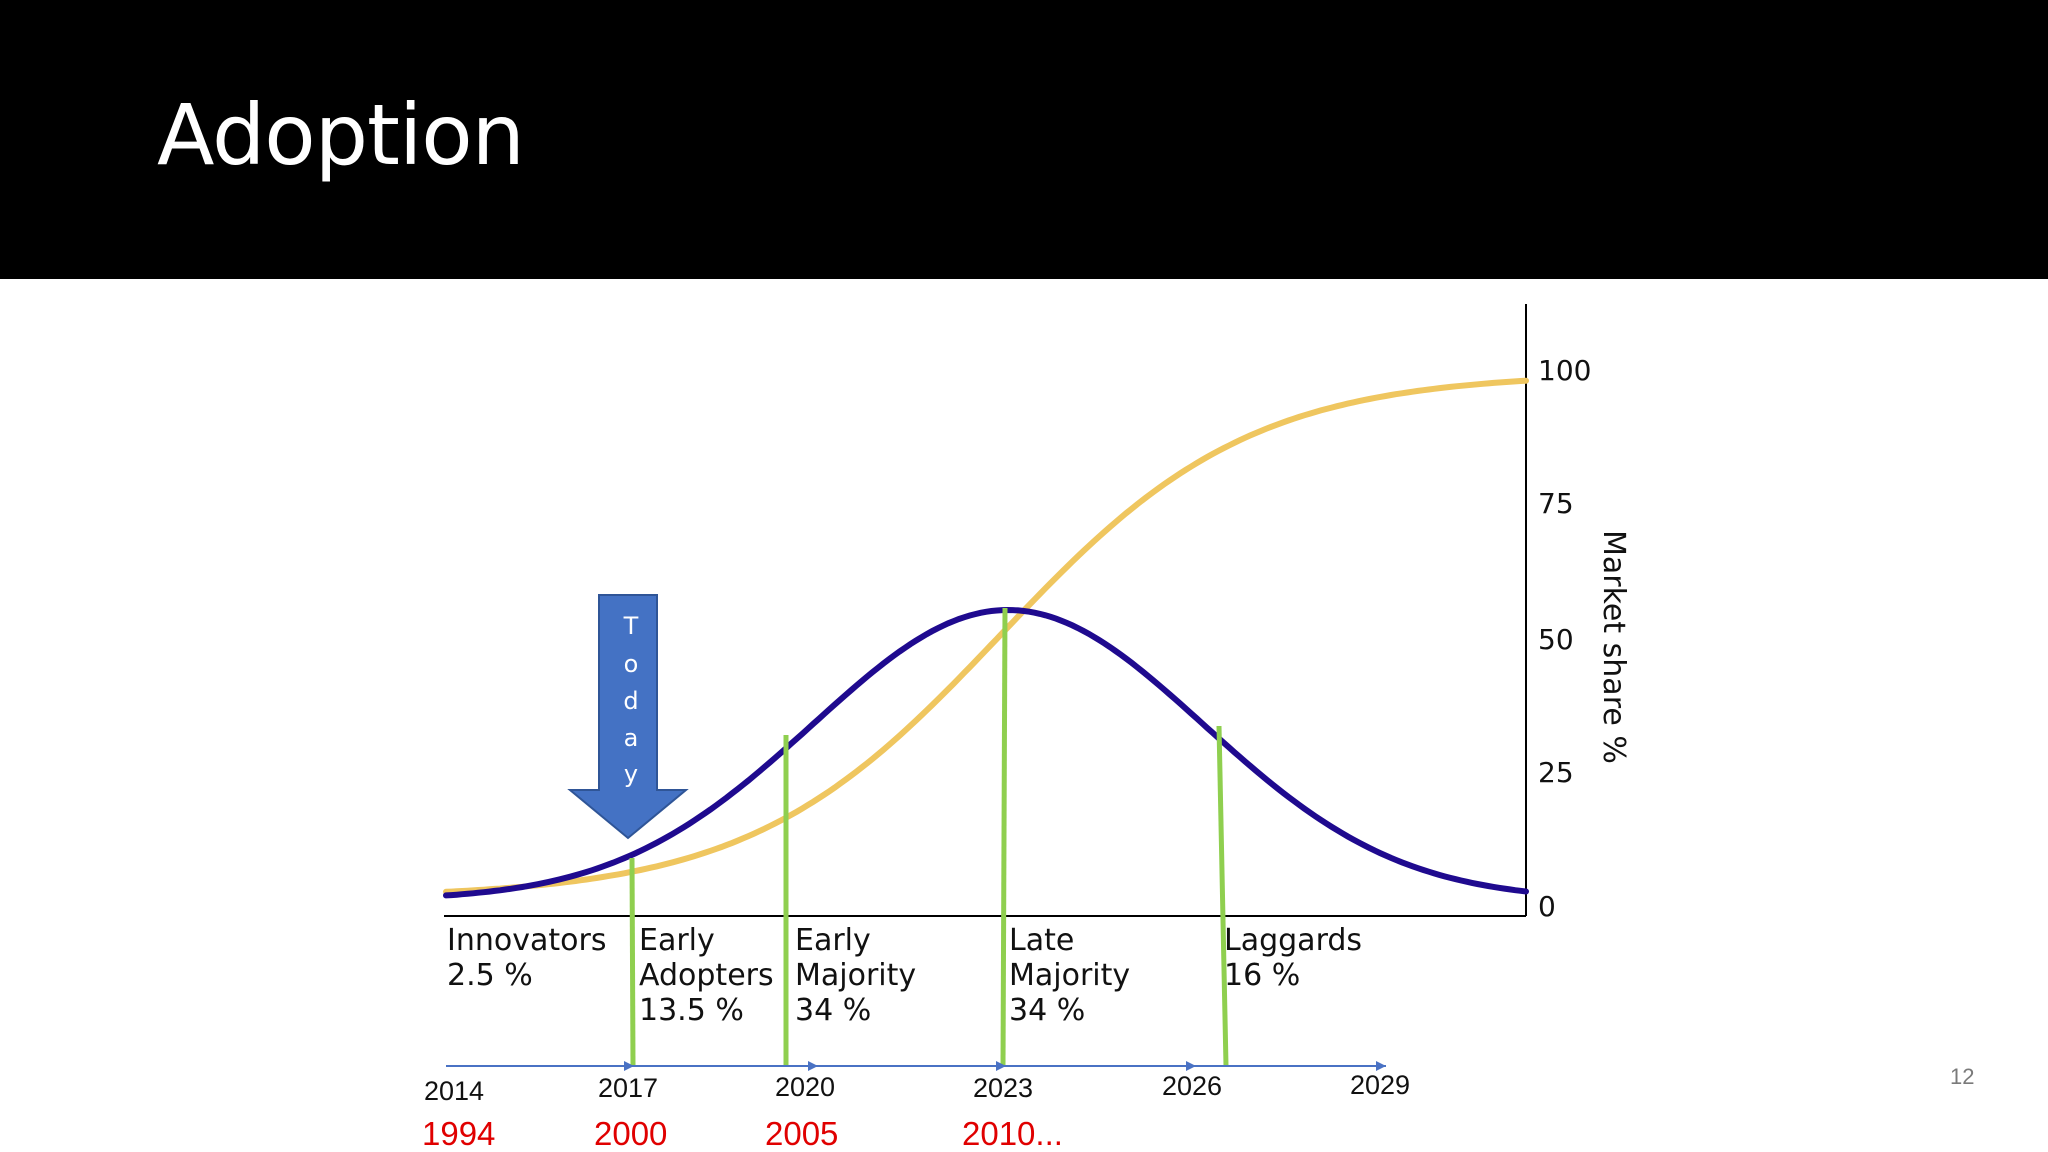  What do you see at coordinates (805, 1087) in the screenshot?
I see `timeline-year-2020: 2020` at bounding box center [805, 1087].